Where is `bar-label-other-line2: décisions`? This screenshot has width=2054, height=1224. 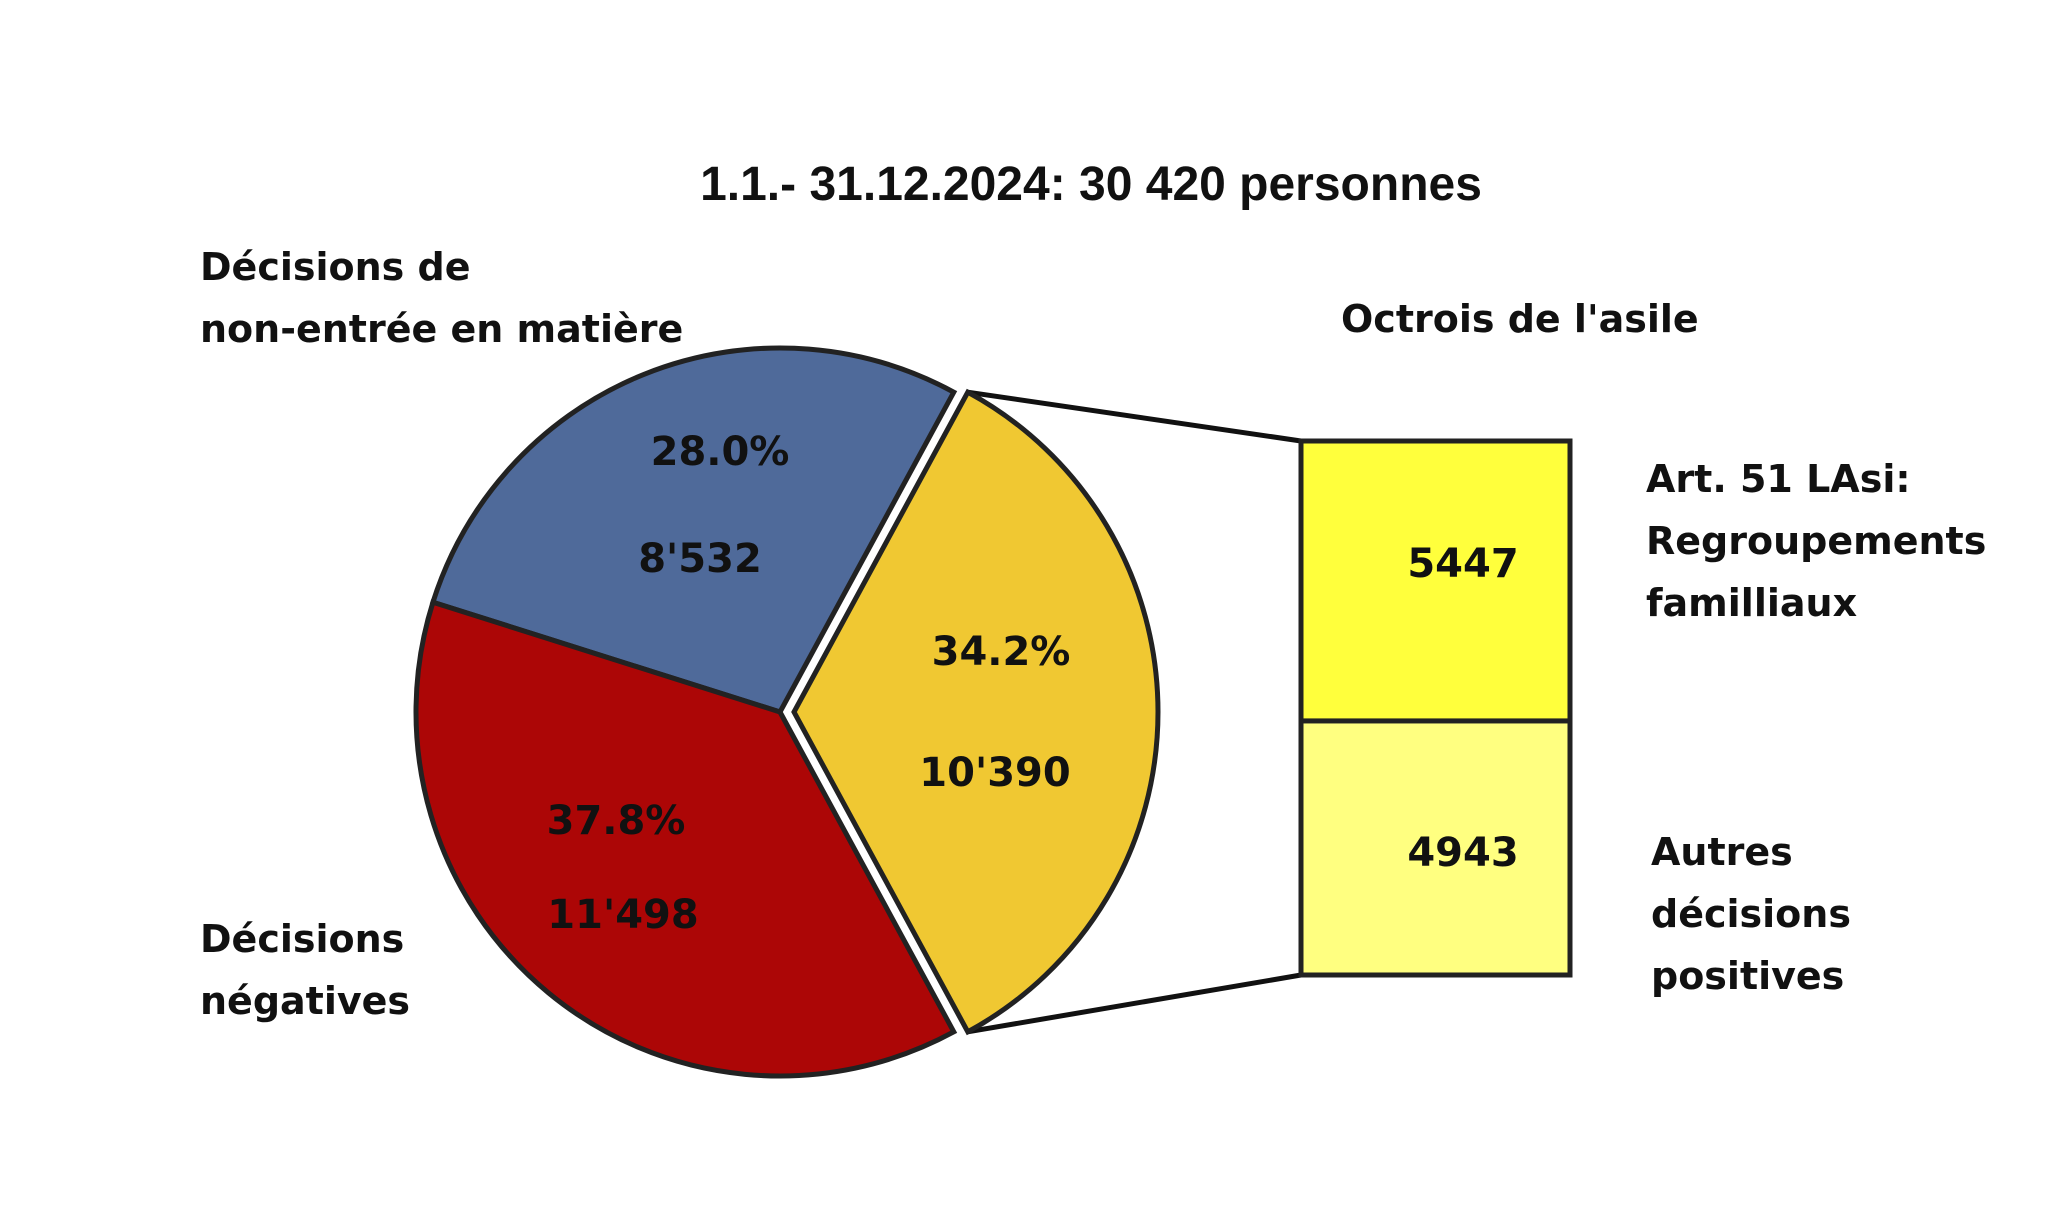 bar-label-other-line2: décisions is located at coordinates (1751, 914).